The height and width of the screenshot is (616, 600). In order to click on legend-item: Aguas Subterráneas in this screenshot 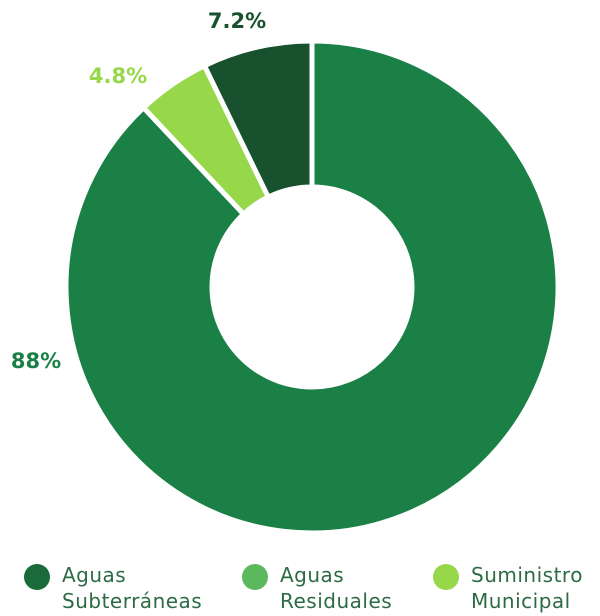, I will do `click(113, 588)`.